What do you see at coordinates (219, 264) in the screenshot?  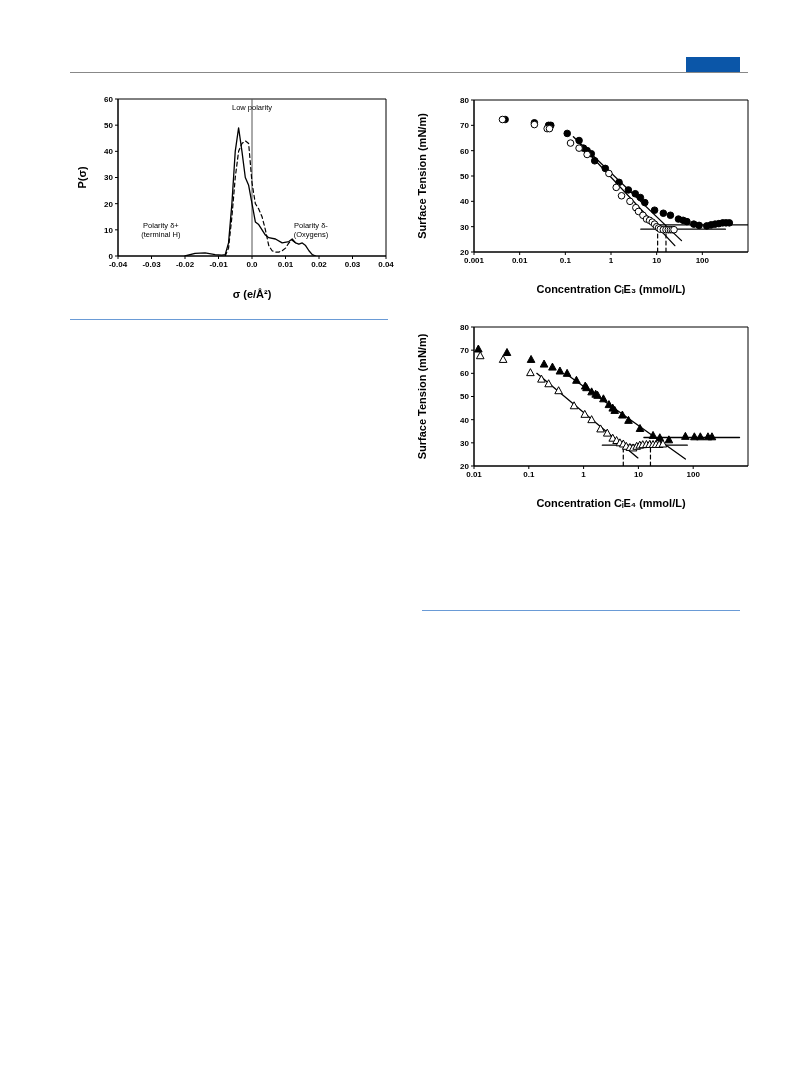 I see `x-tick-label: -0.01` at bounding box center [219, 264].